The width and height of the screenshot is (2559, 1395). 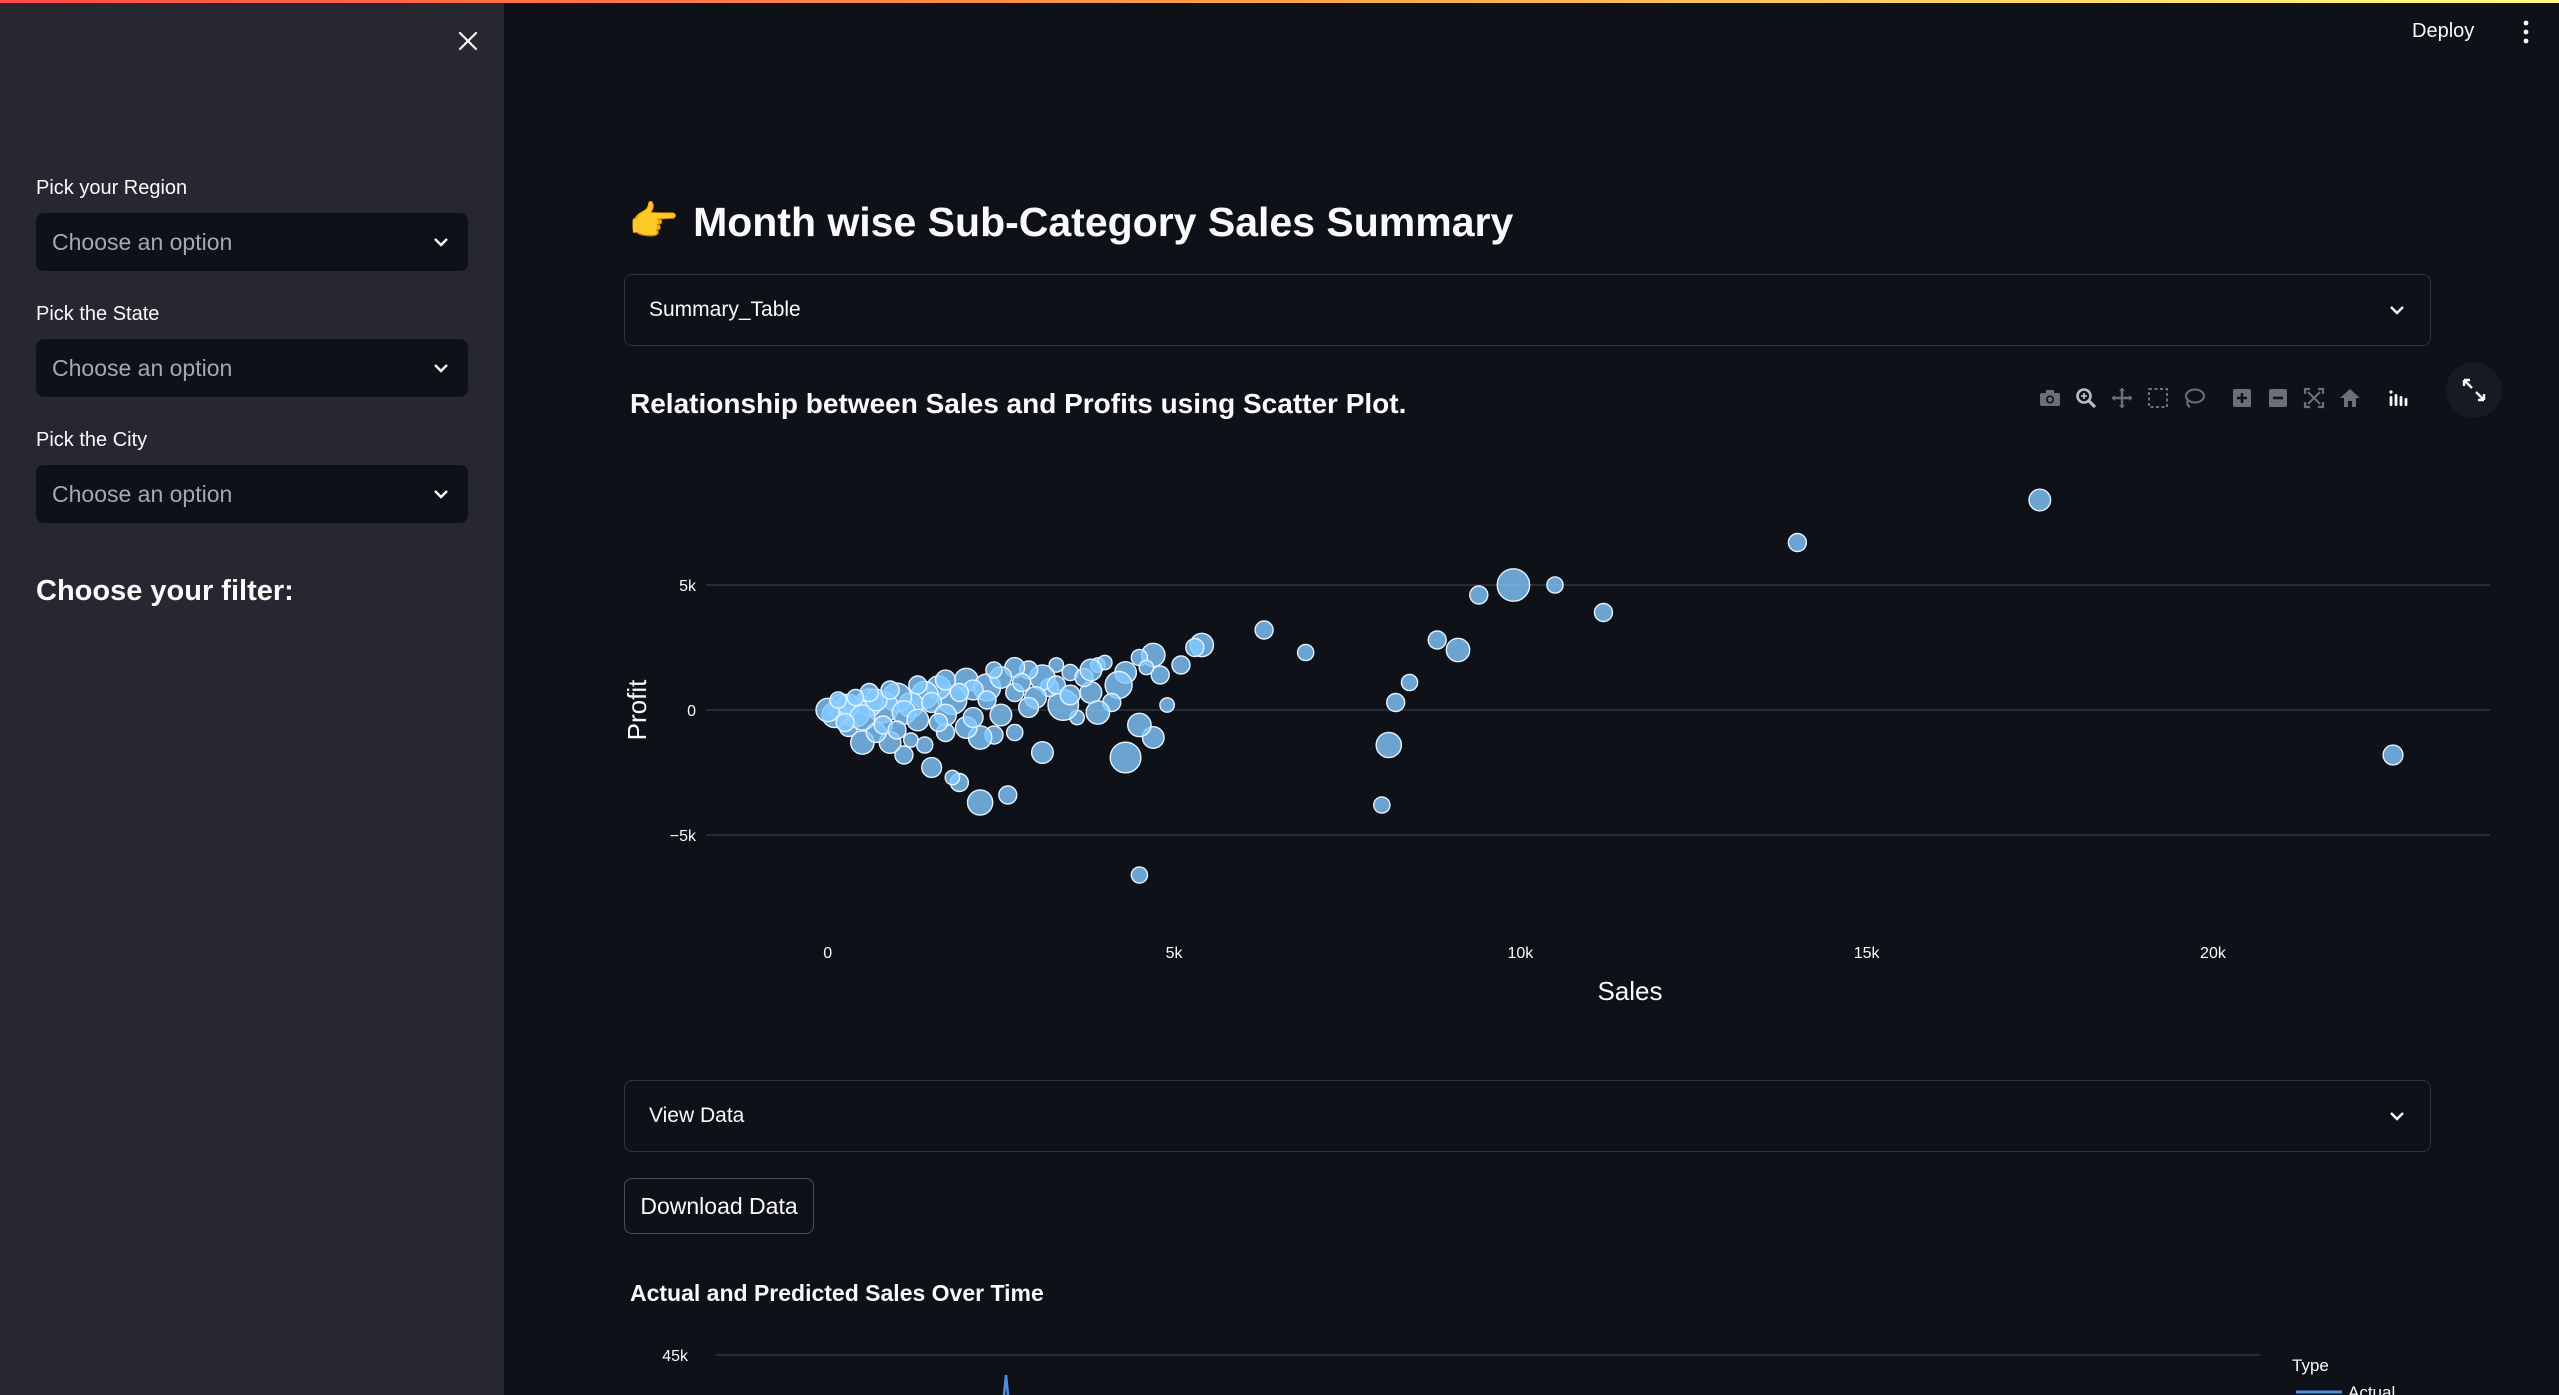 I want to click on zoom-icon, so click(x=2086, y=398).